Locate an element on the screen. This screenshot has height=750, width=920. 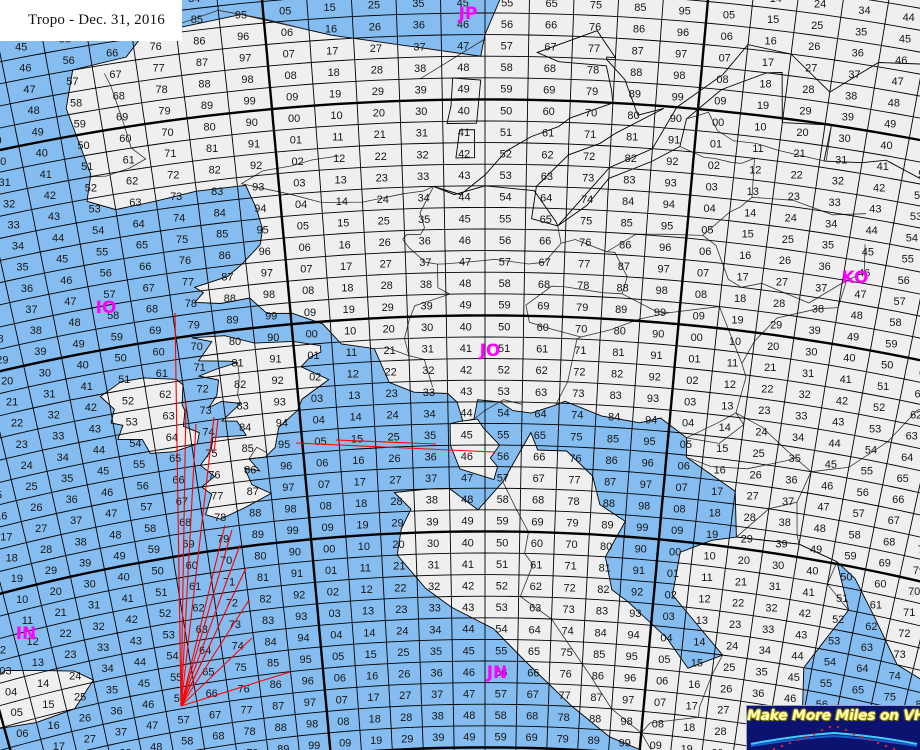
square-number: 41 is located at coordinates (464, 133).